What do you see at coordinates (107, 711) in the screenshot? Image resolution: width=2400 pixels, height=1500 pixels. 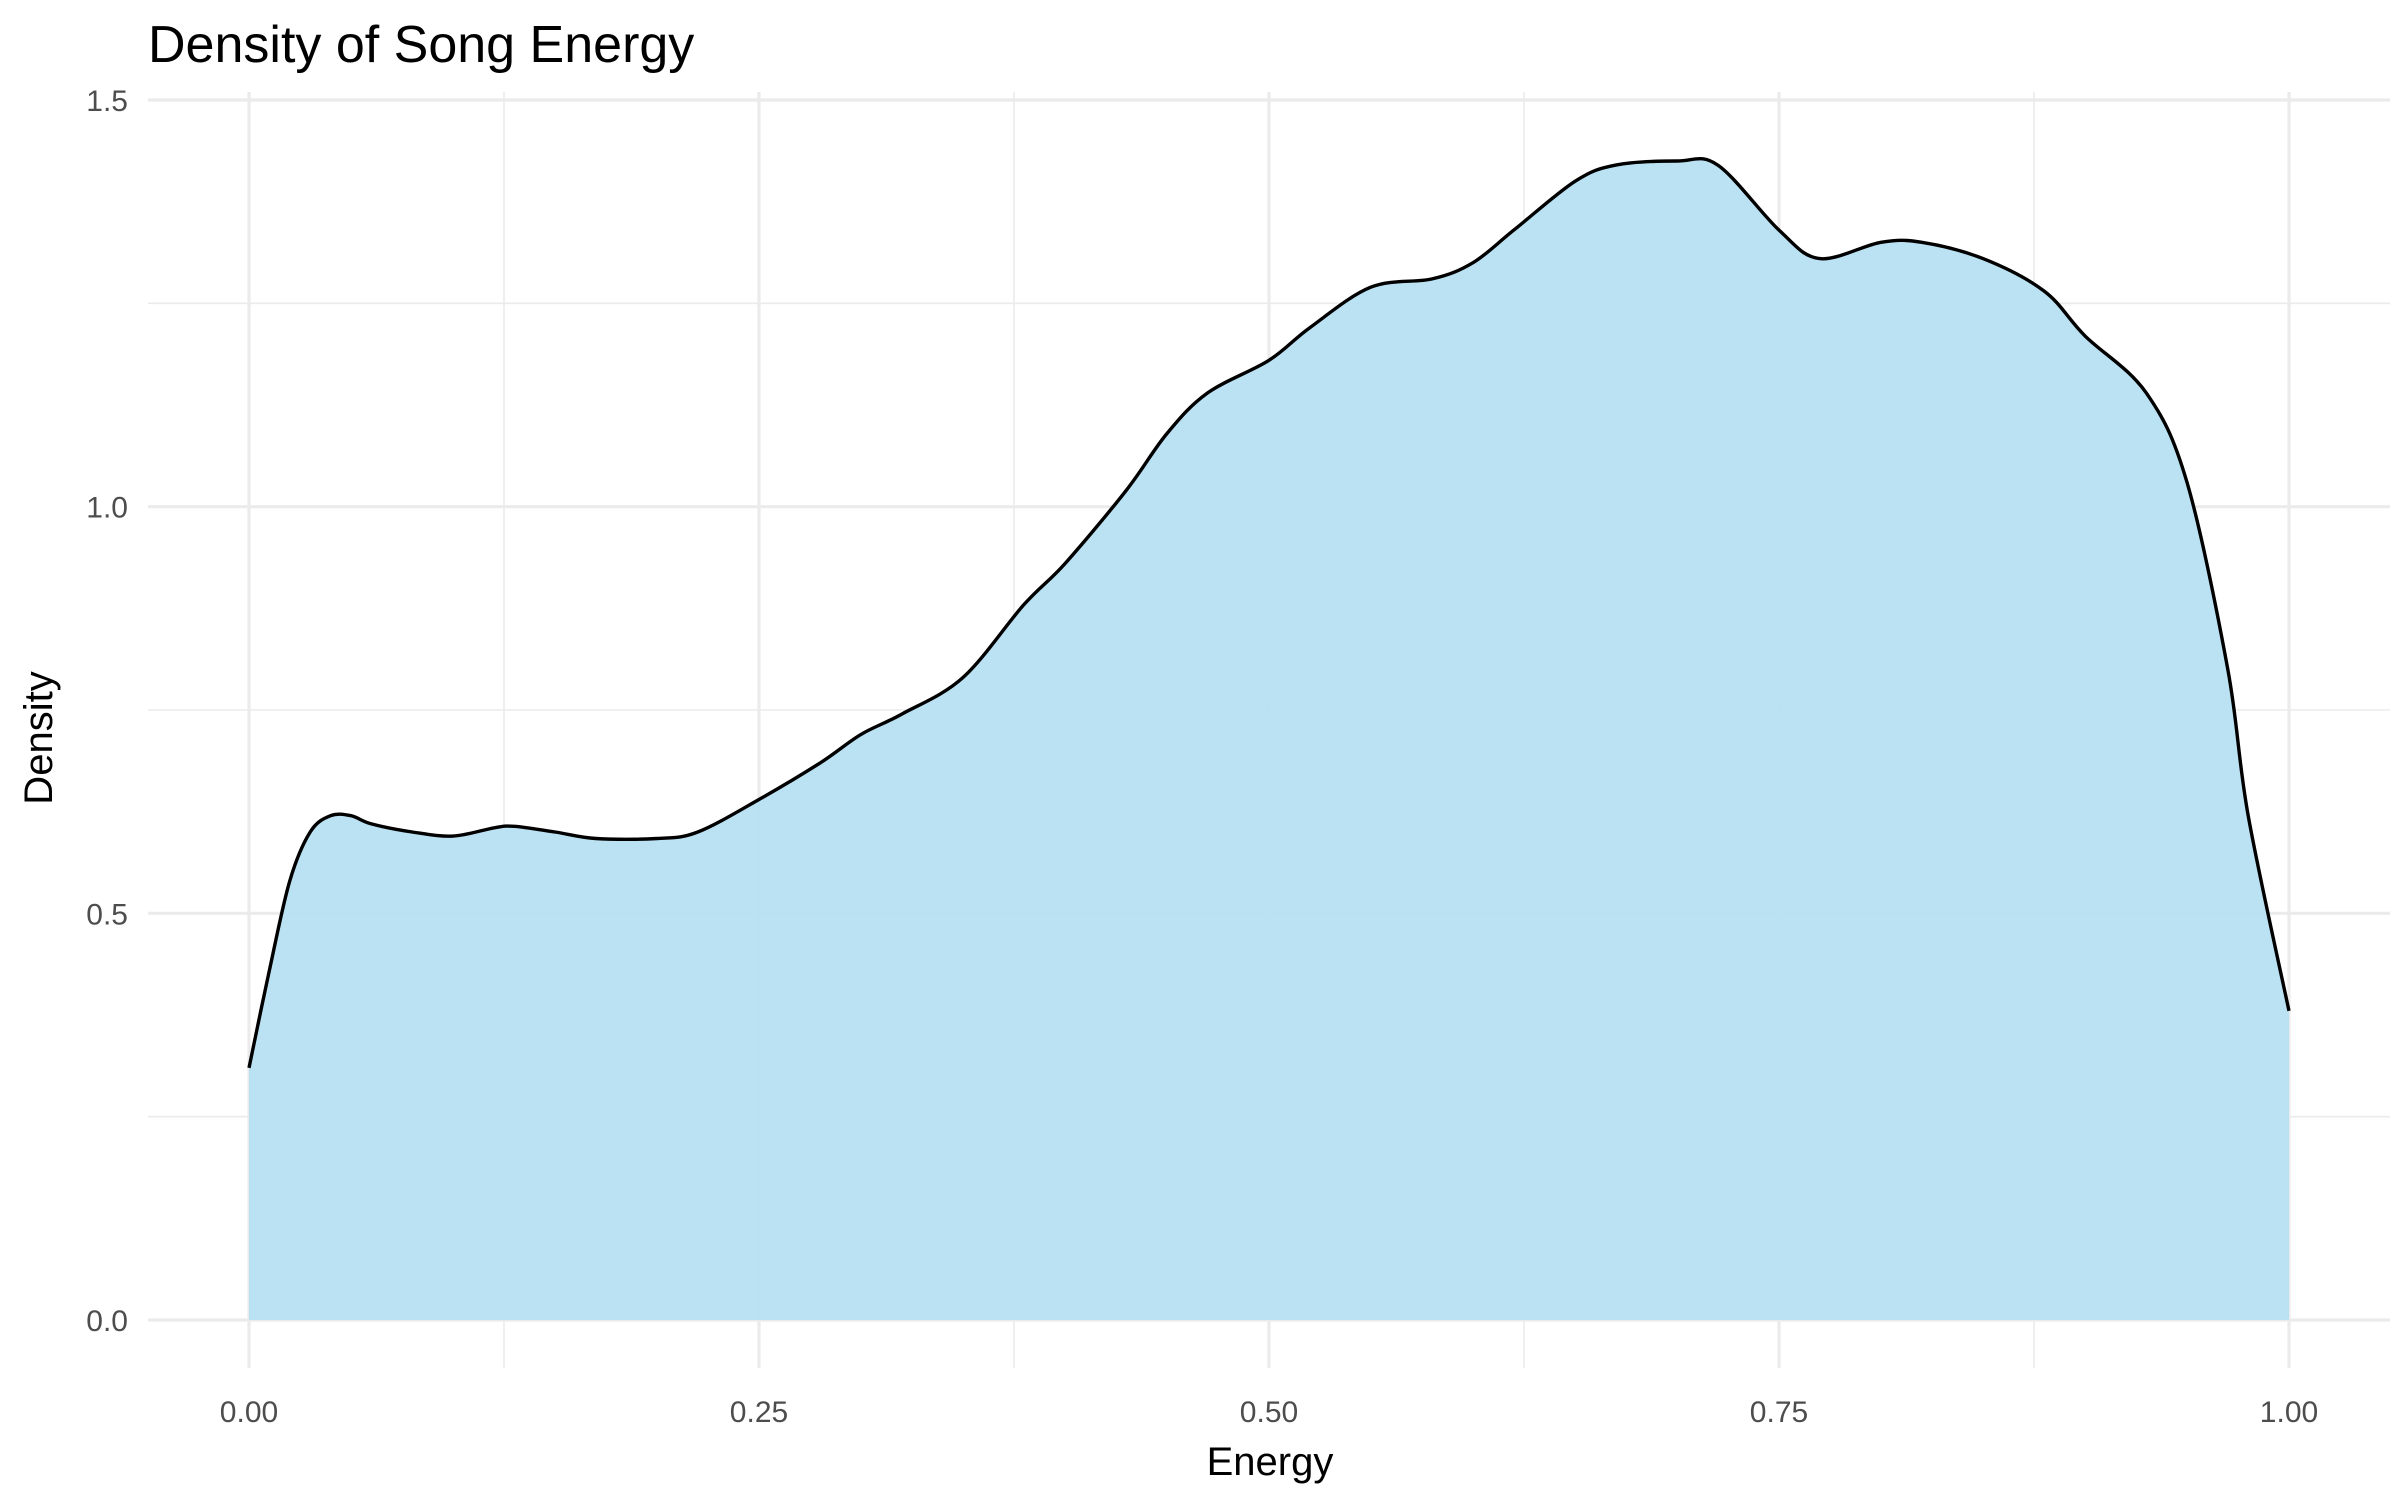 I see `y-axis-ticks: 0.0 0.5 1.0 1.5` at bounding box center [107, 711].